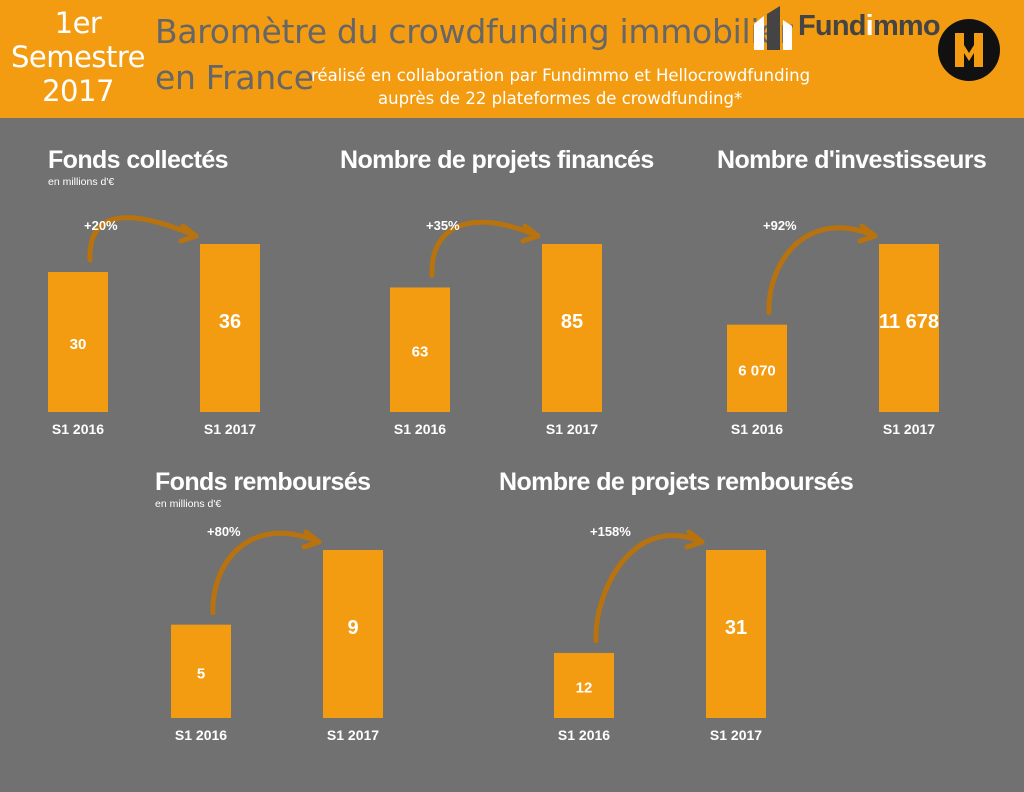 Image resolution: width=1024 pixels, height=792 pixels. What do you see at coordinates (263, 482) in the screenshot?
I see `chart-title: Fonds remboursés` at bounding box center [263, 482].